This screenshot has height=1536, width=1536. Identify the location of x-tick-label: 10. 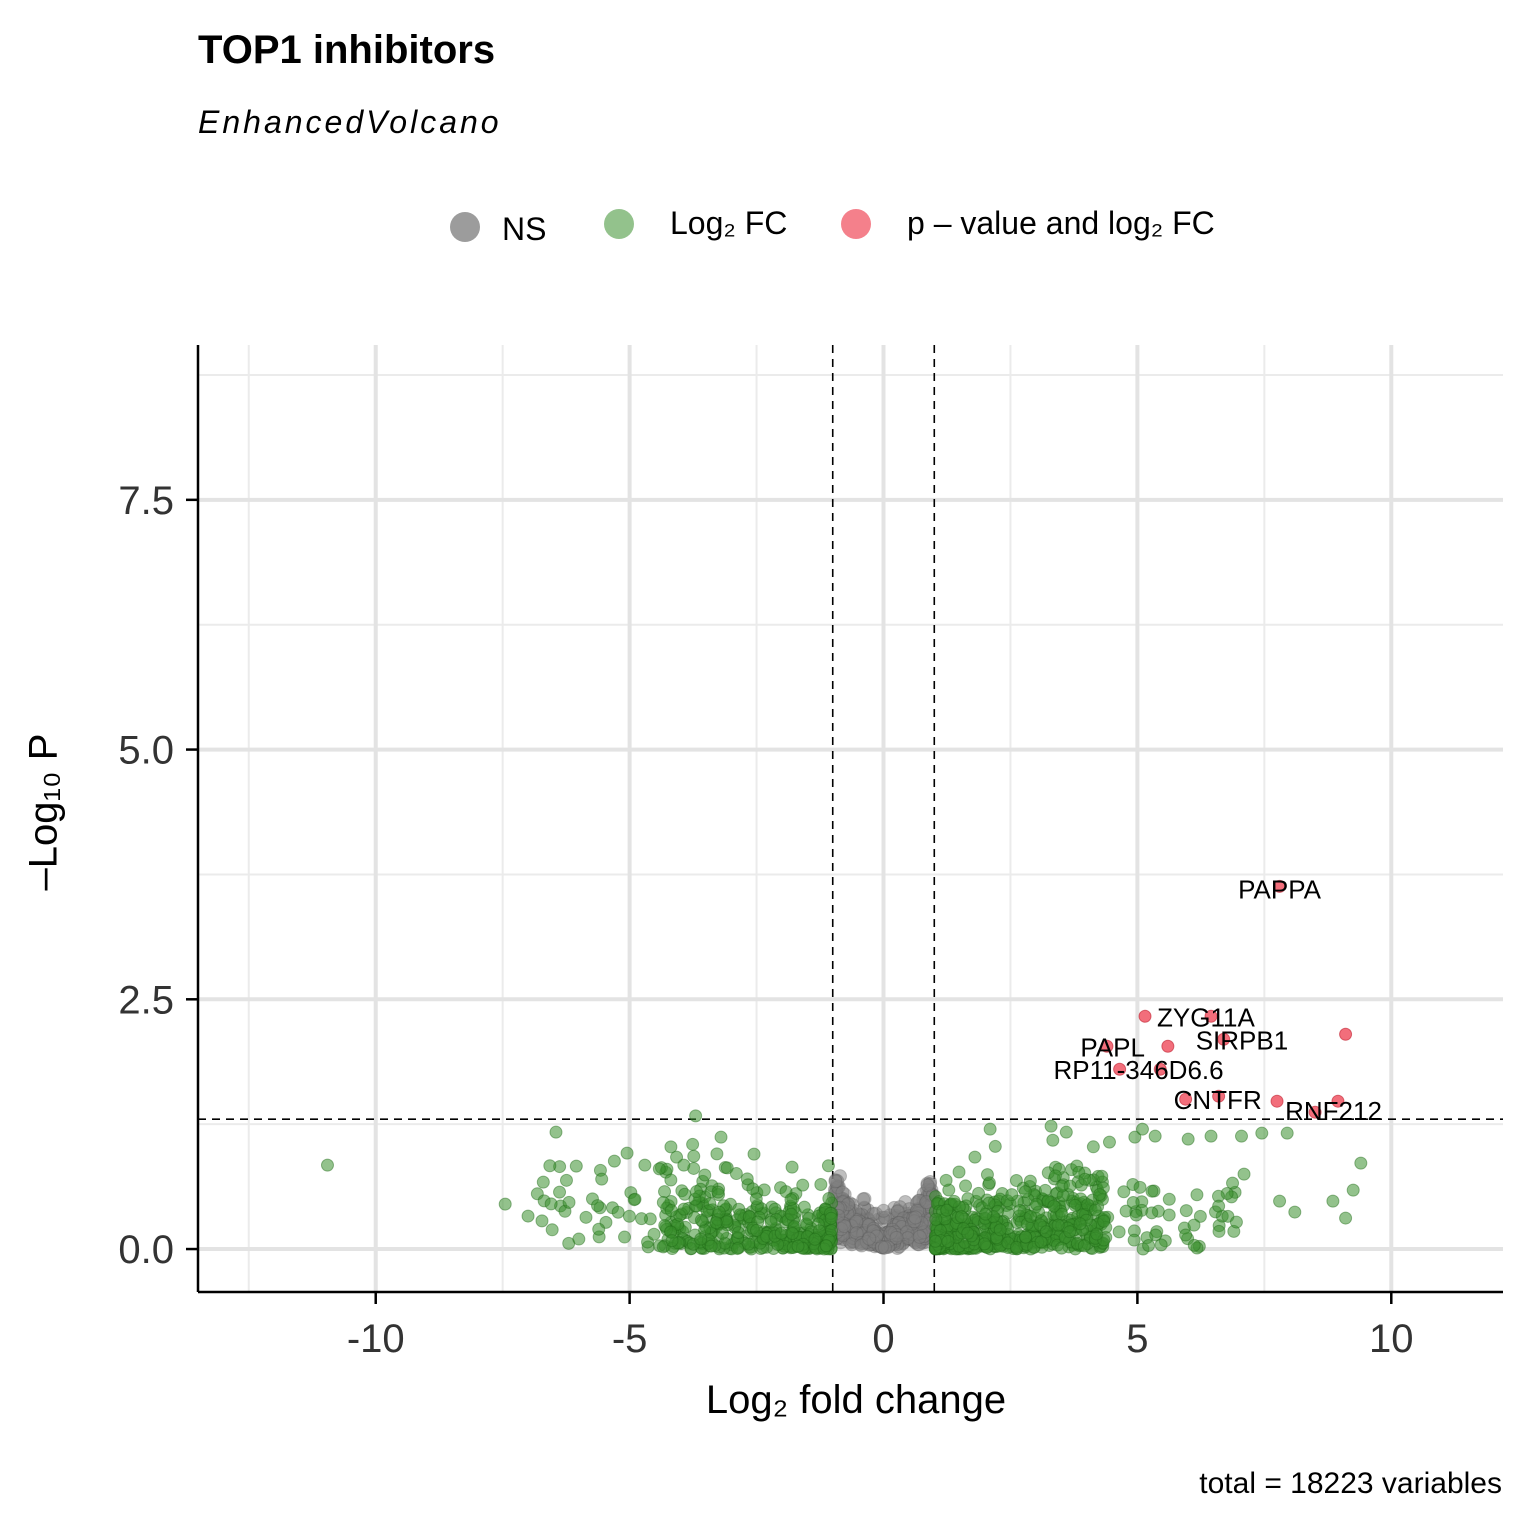
(1391, 1339).